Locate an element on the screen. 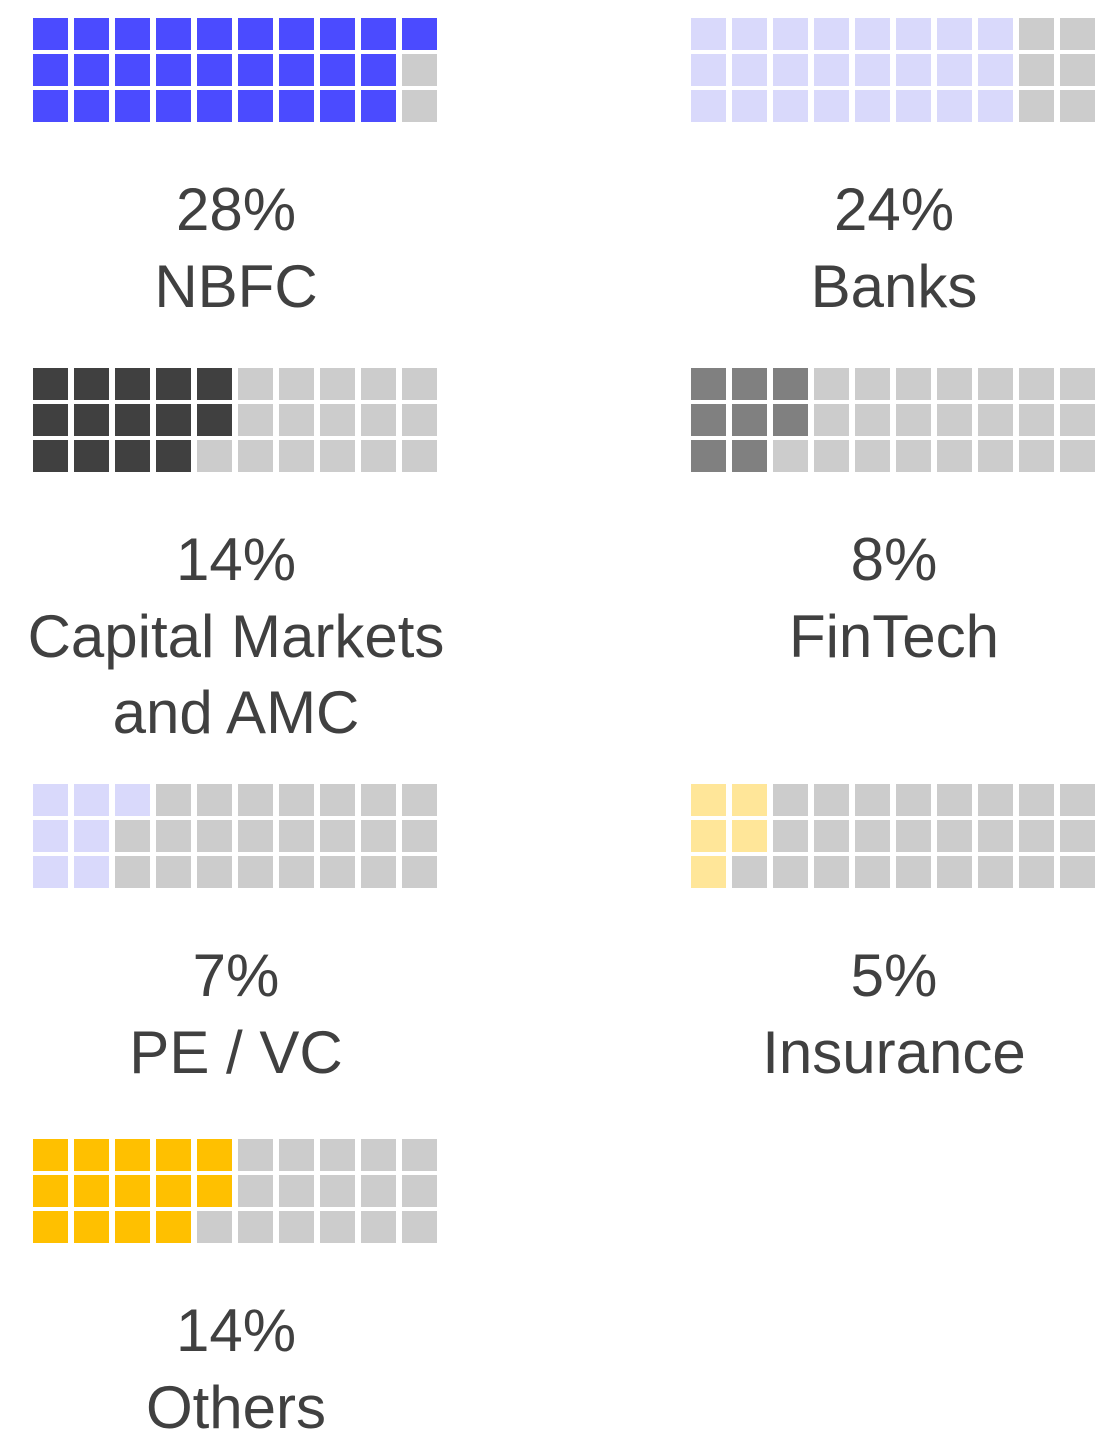 The width and height of the screenshot is (1096, 1446). category-label: Banks is located at coordinates (894, 286).